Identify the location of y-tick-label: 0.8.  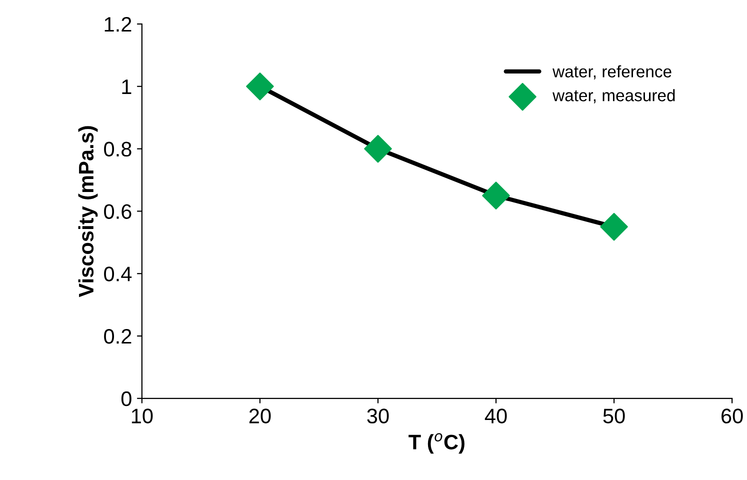
(118, 149).